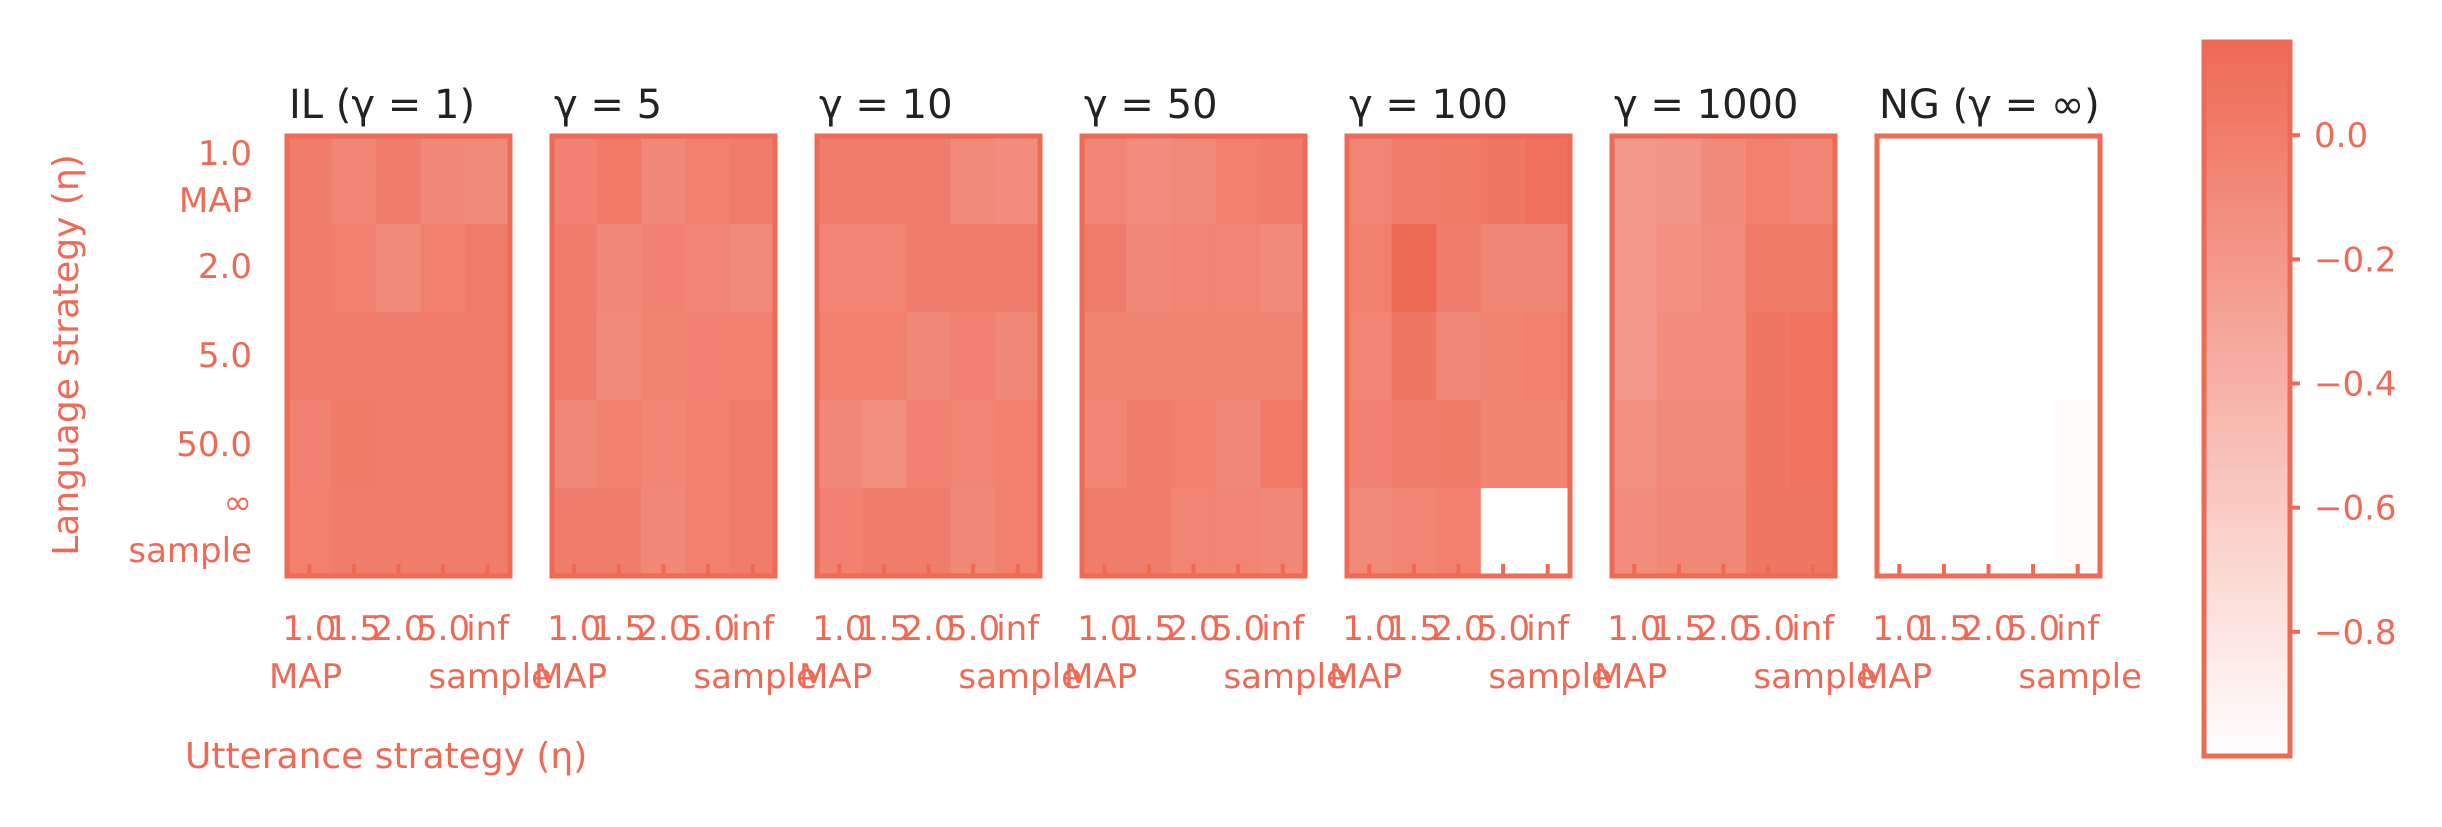 This screenshot has height=827, width=2442. What do you see at coordinates (886, 105) in the screenshot?
I see `panel-title: γ = 10` at bounding box center [886, 105].